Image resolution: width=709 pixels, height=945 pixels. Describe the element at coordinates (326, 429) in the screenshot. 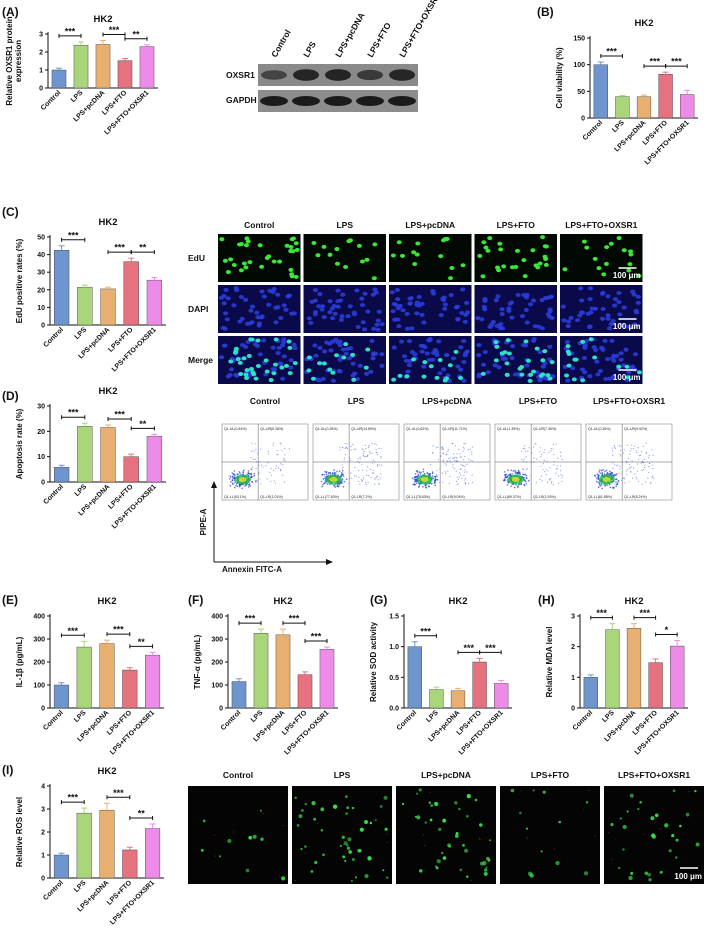

I see `flow-quadrant-label: Q1-UL(0.28%)` at that location.